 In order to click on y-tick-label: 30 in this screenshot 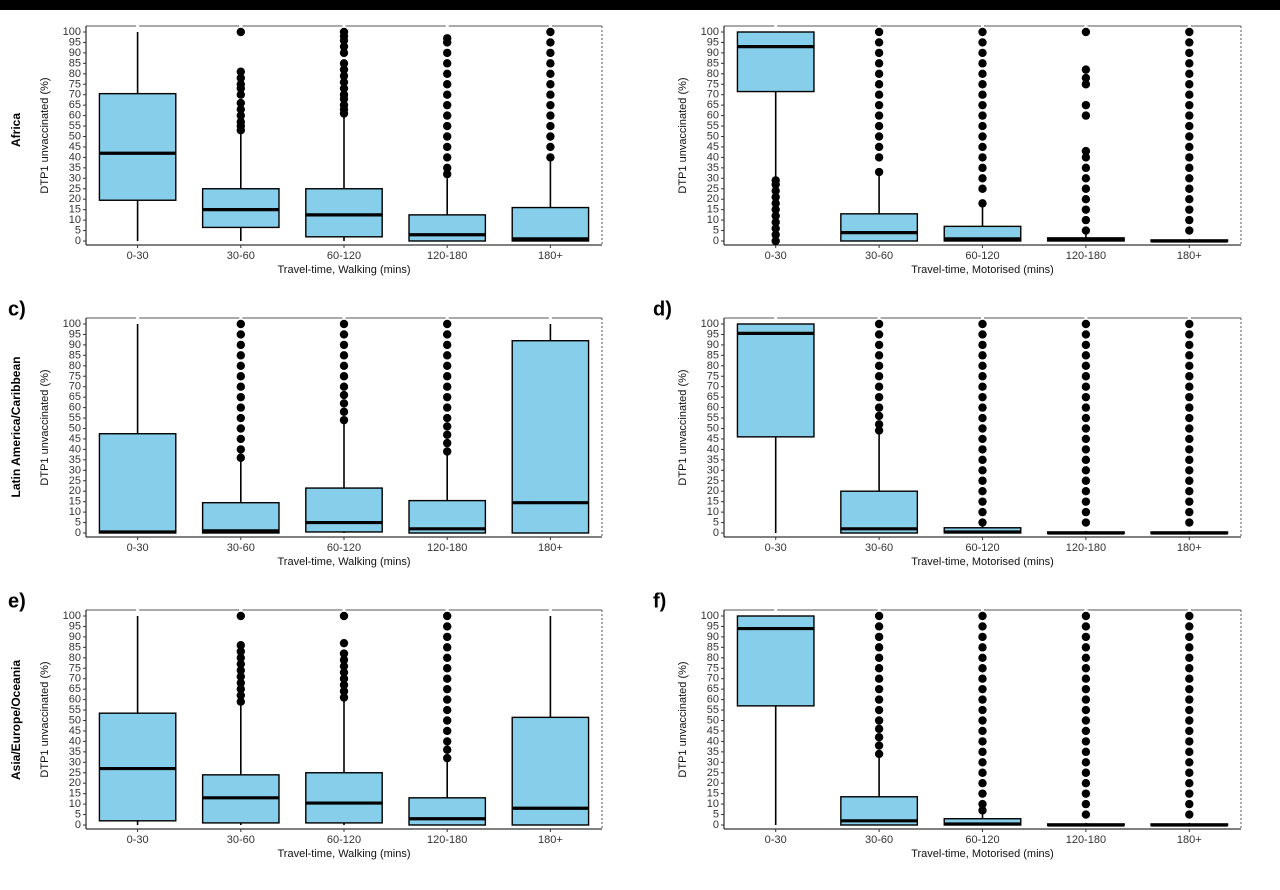, I will do `click(75, 178)`.